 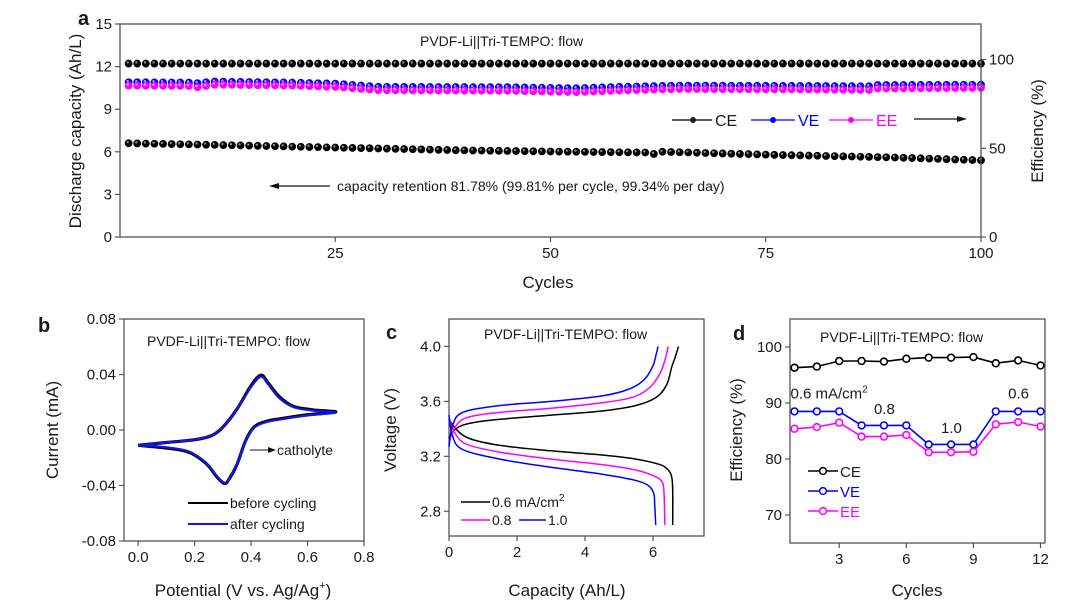 I want to click on panel-a-xlabel: Cycles, so click(x=547, y=282).